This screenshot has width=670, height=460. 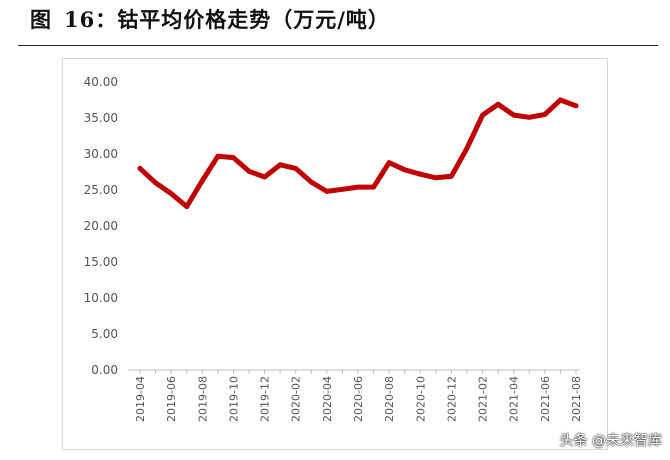 I want to click on figure-number: 16：, so click(x=91, y=19).